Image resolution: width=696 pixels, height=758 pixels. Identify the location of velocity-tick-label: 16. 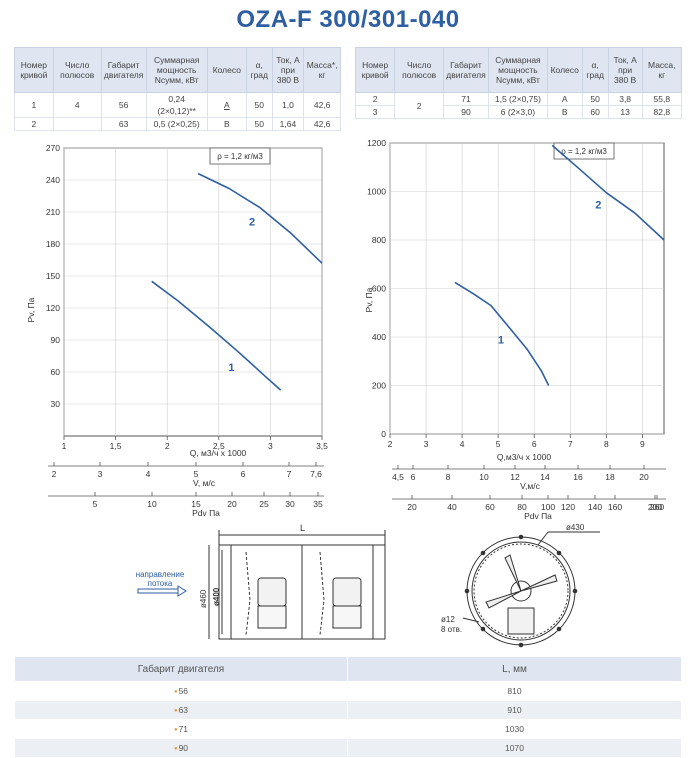
(578, 477).